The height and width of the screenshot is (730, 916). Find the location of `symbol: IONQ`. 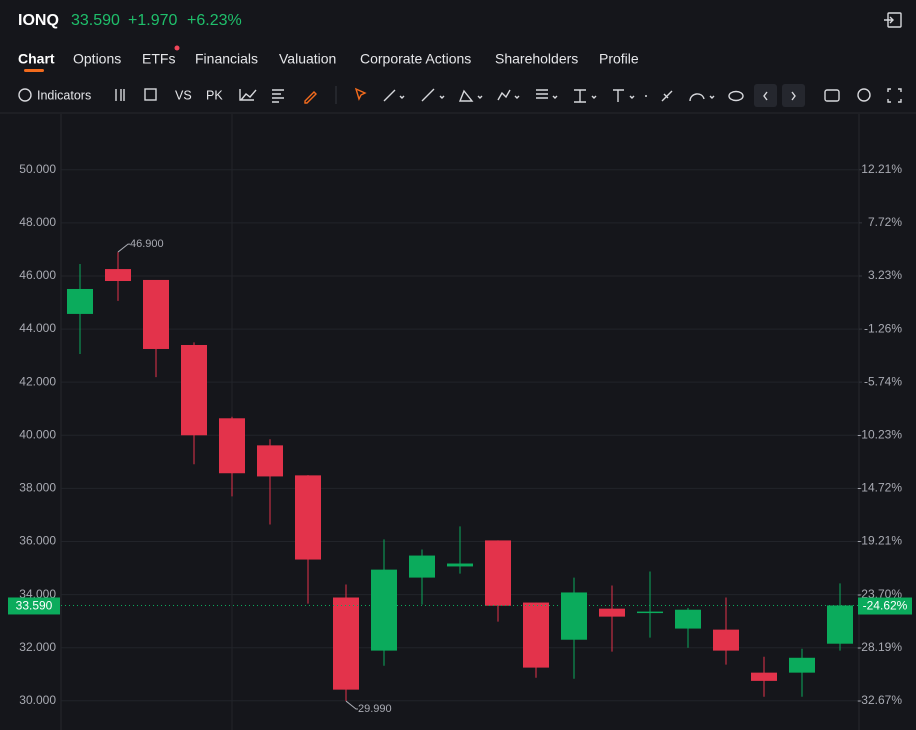

symbol: IONQ is located at coordinates (38, 20).